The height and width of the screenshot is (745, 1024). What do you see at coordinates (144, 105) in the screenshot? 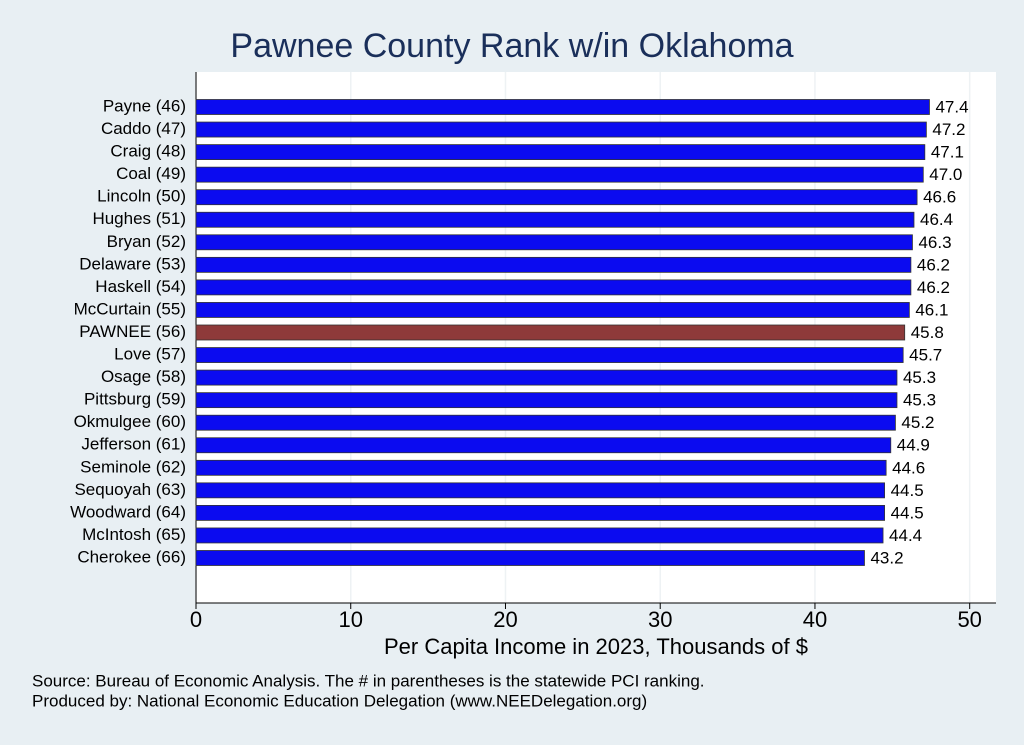
I see `y-tick-label: Payne (46)` at bounding box center [144, 105].